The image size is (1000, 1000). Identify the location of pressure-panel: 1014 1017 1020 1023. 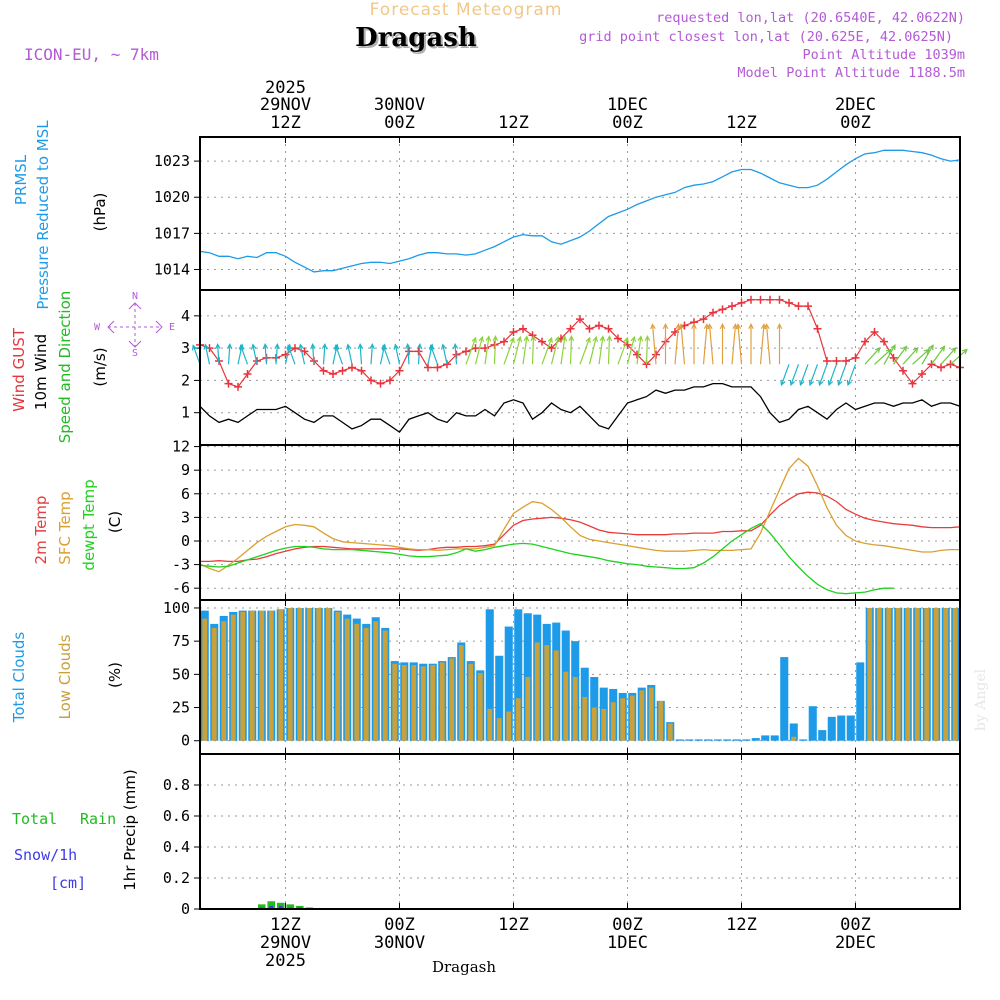
(557, 213).